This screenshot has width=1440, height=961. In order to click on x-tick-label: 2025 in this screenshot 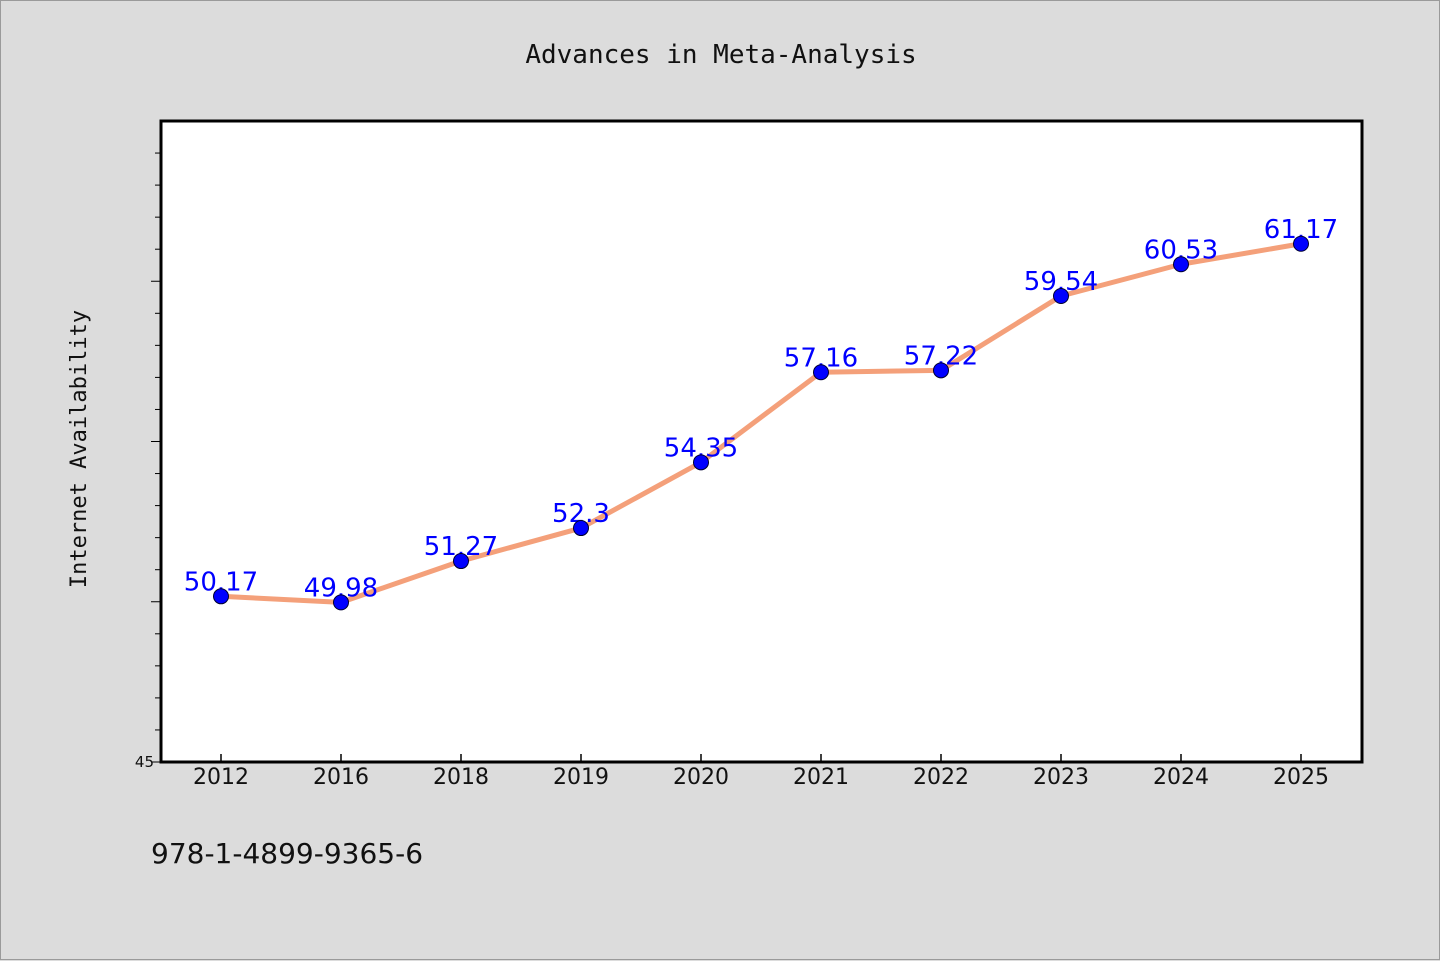, I will do `click(1301, 777)`.